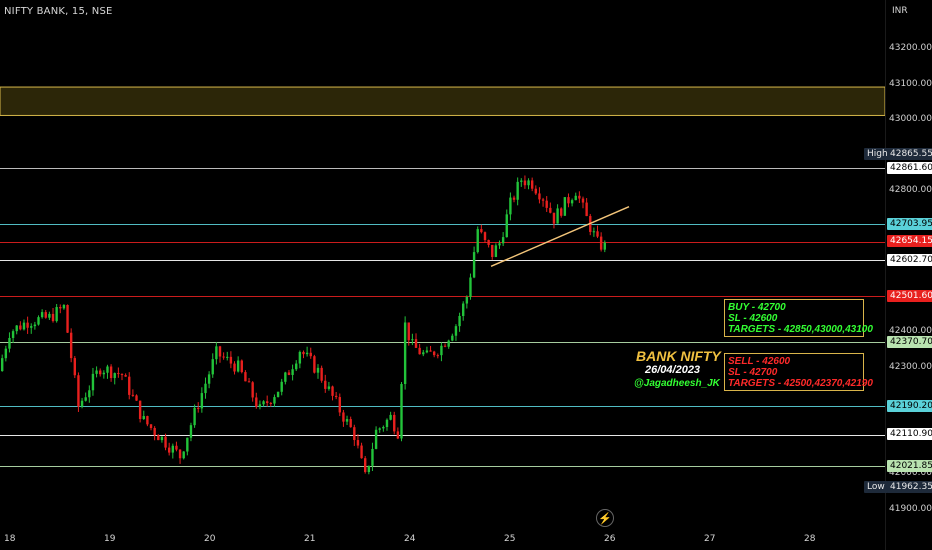  Describe the element at coordinates (800, 329) in the screenshot. I see `buy-targets-text: TARGETS - 42850,43000,43100` at that location.